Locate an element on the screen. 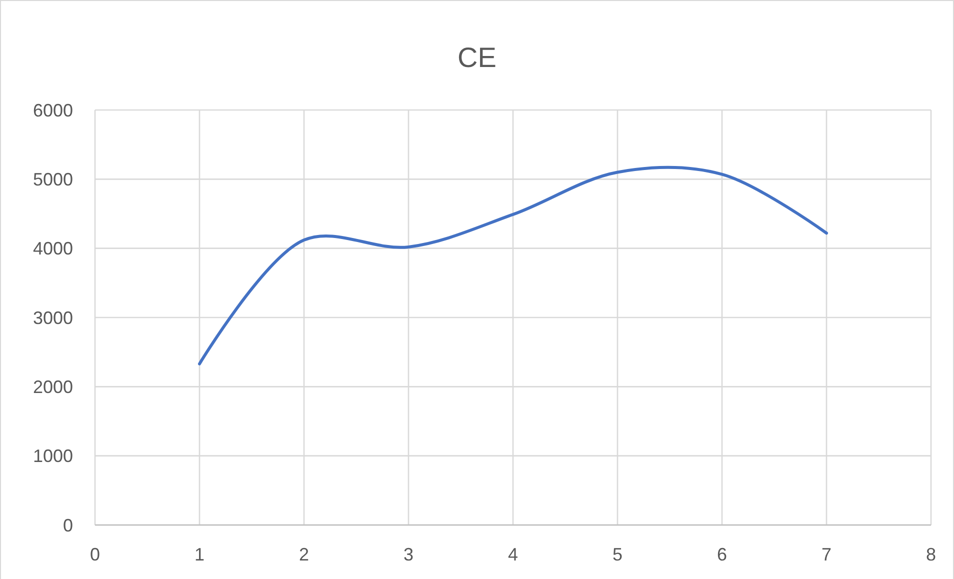  x-tick-label: 0 is located at coordinates (95, 554).